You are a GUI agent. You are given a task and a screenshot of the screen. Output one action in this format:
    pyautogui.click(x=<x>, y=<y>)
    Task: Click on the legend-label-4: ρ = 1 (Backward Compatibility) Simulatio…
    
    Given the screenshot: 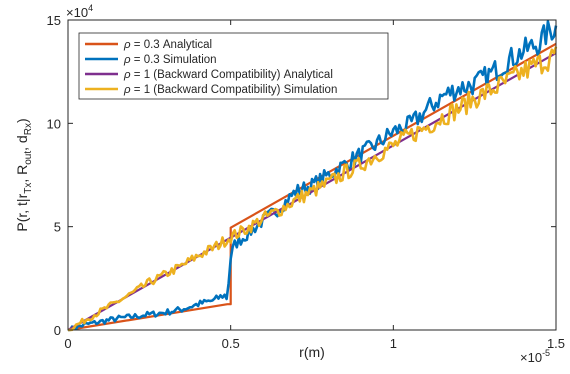 What is the action you would take?
    pyautogui.click(x=230, y=90)
    